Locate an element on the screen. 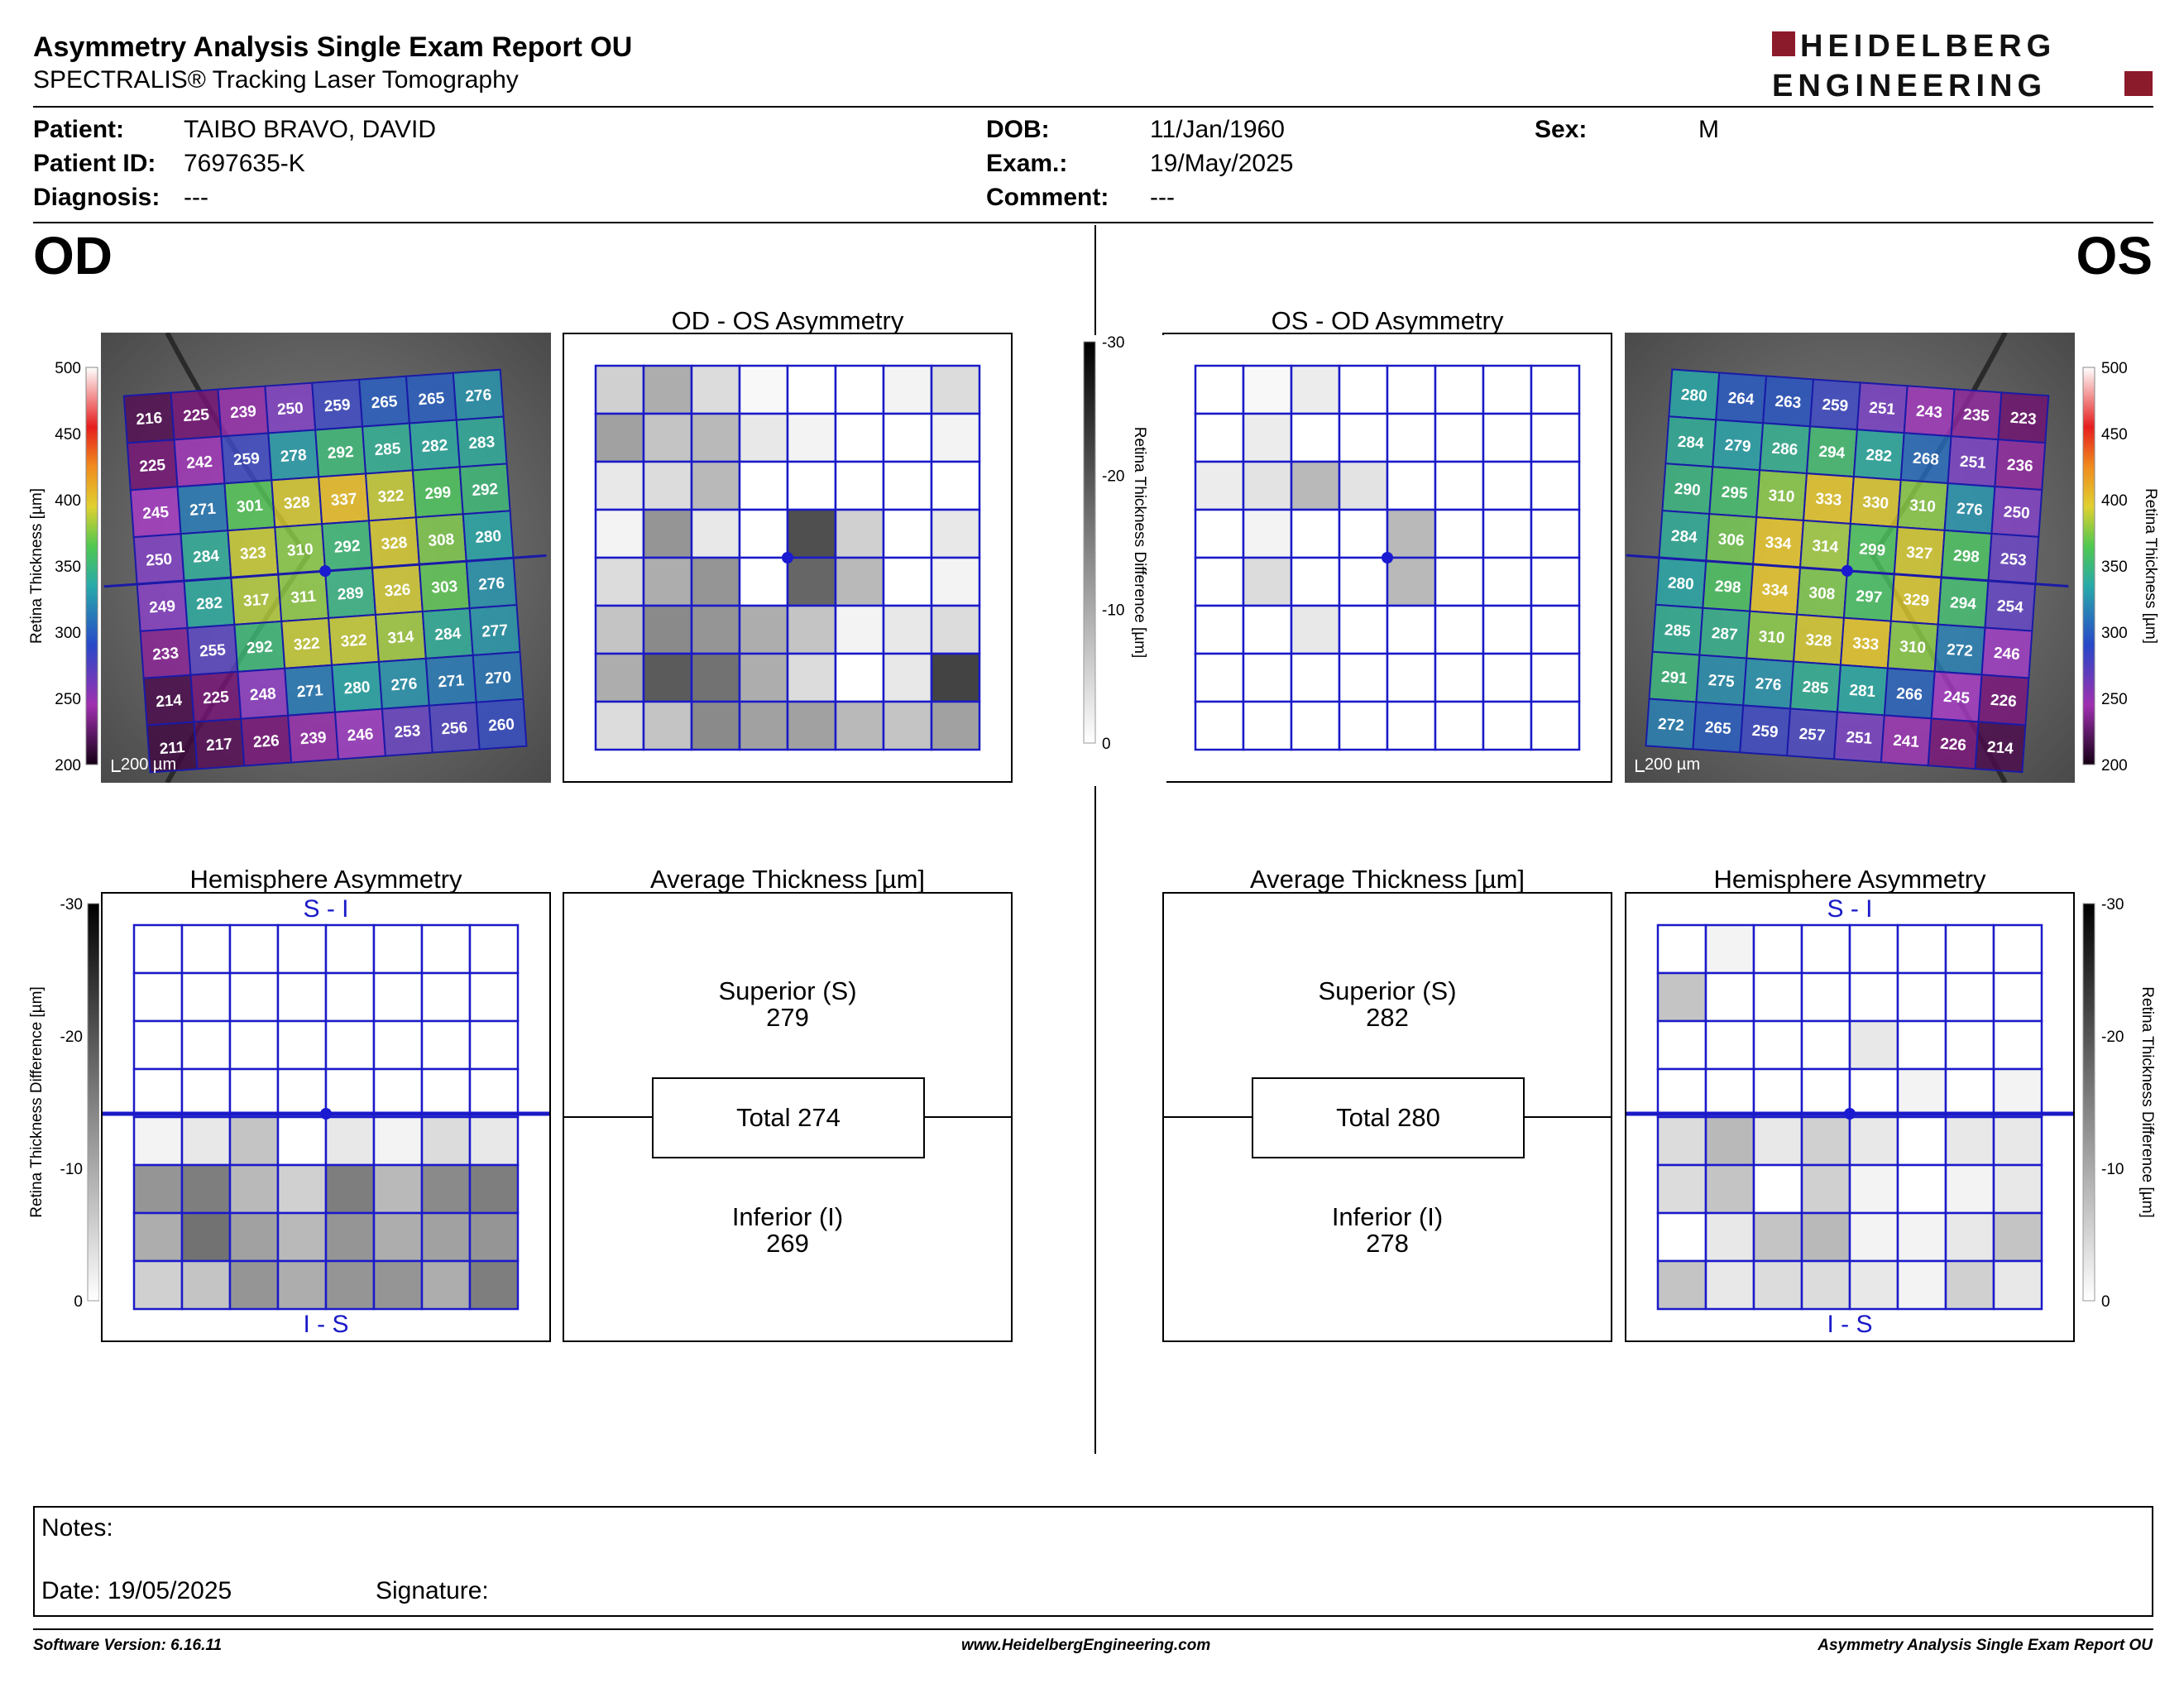 This screenshot has width=2184, height=1688. notes-label: Notes: is located at coordinates (77, 1528).